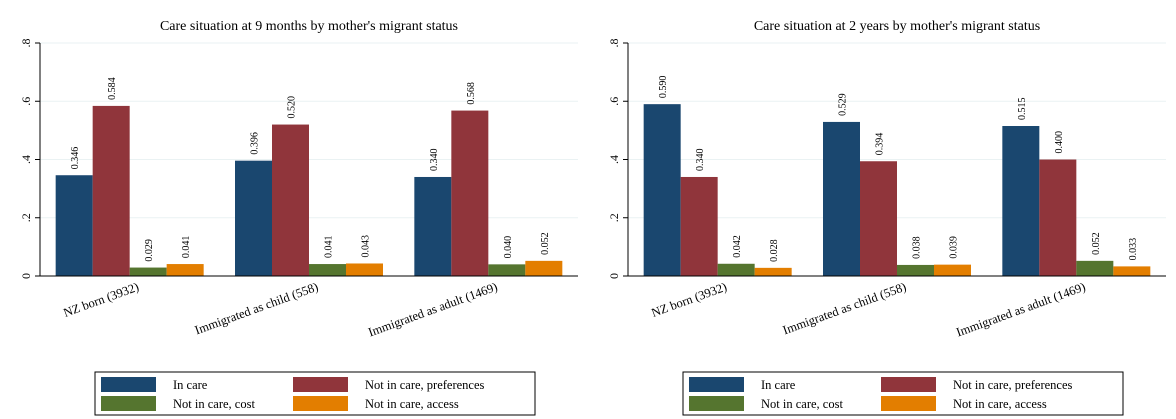 Image resolution: width=1176 pixels, height=419 pixels. What do you see at coordinates (508, 247) in the screenshot?
I see `bar-value-label: 0.040` at bounding box center [508, 247].